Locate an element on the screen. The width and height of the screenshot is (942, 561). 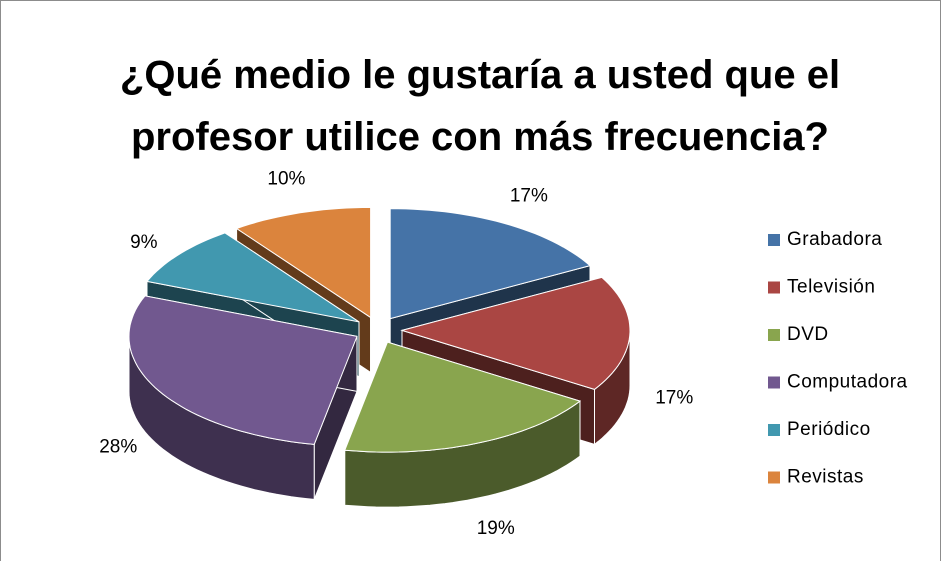
data-label: 28% is located at coordinates (118, 447).